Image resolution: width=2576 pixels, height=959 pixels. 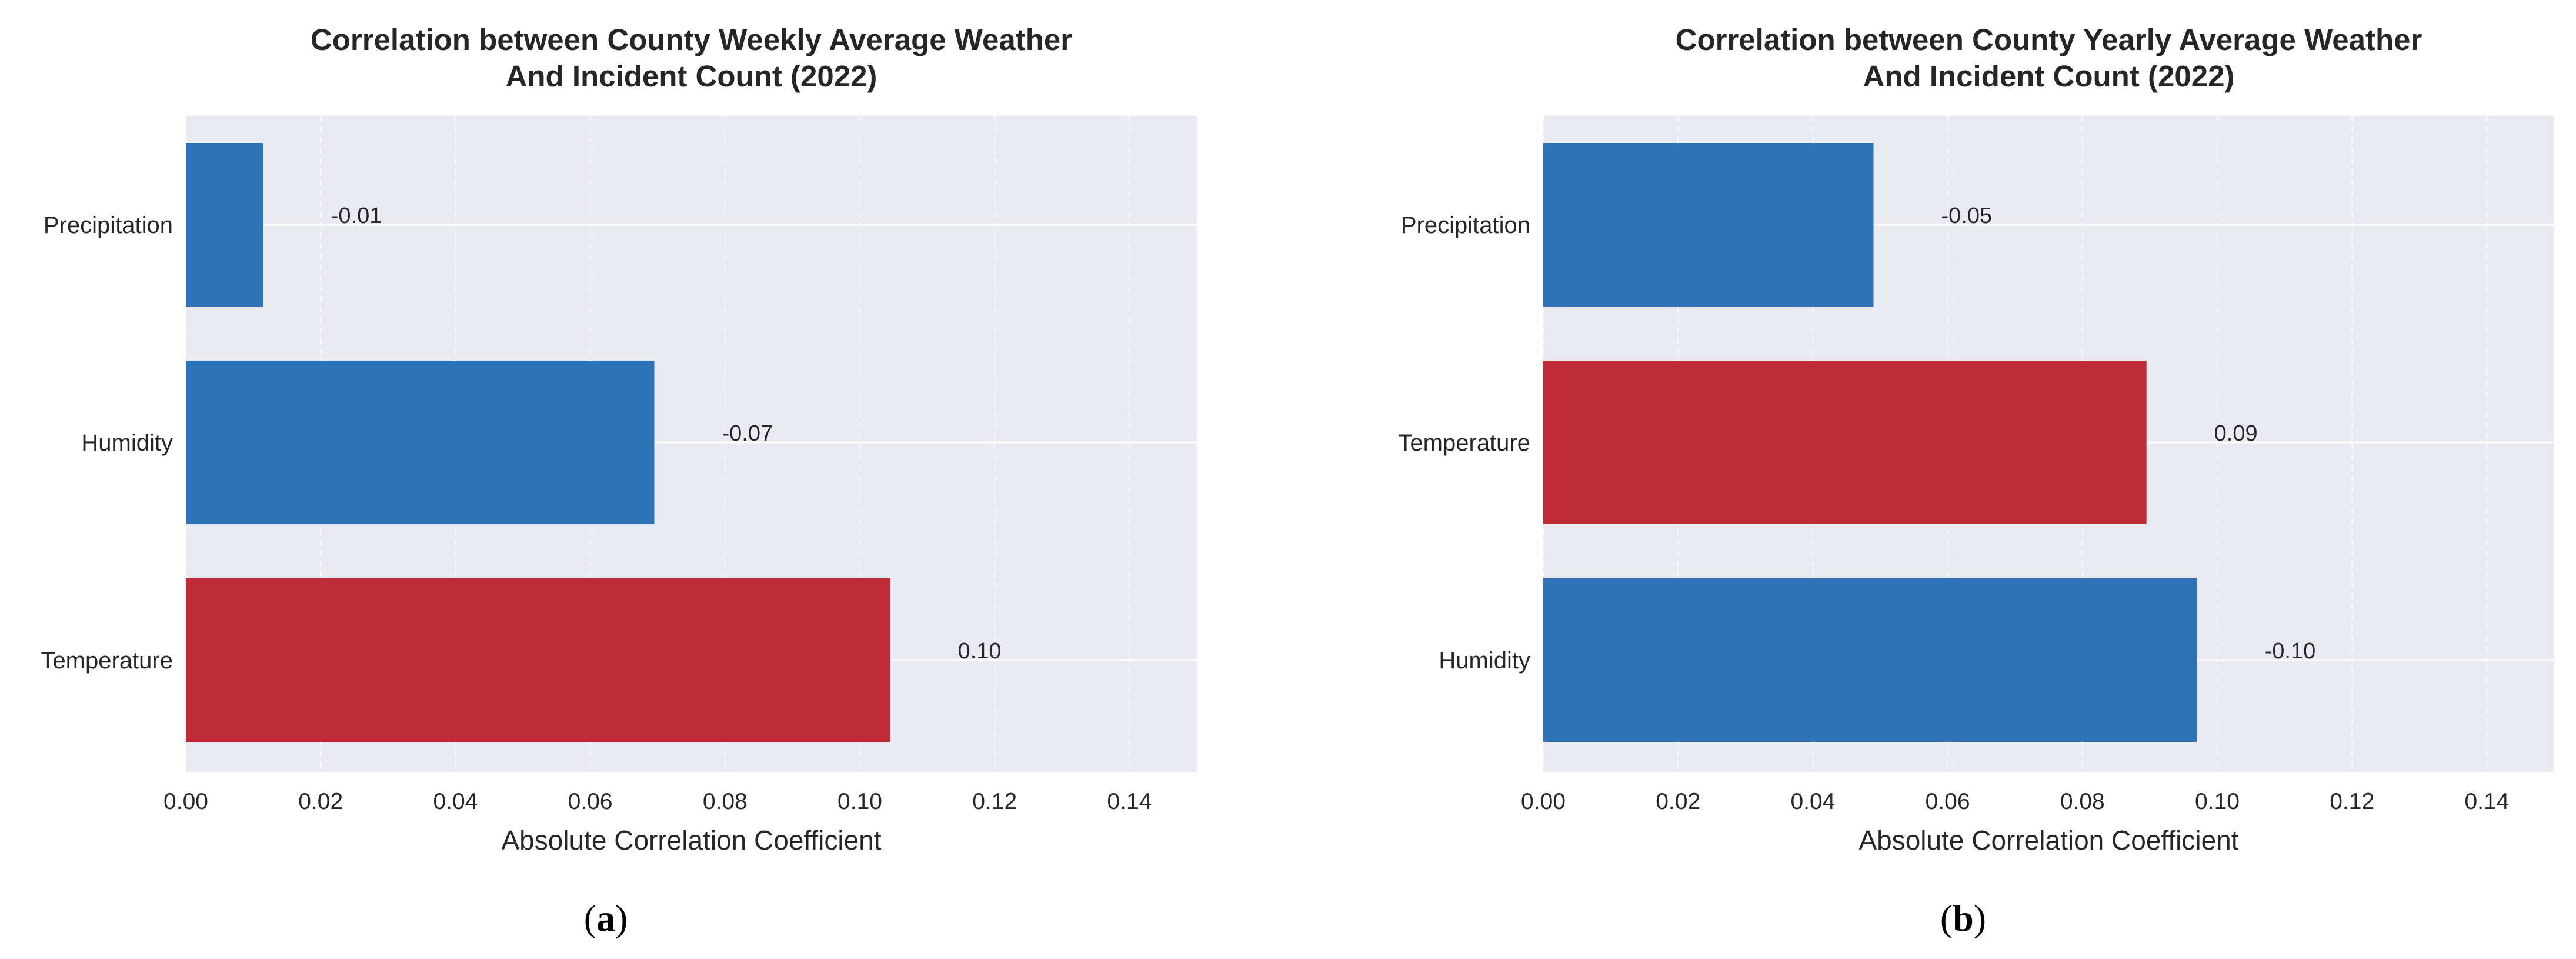 I want to click on panel-caption: (a), so click(x=606, y=918).